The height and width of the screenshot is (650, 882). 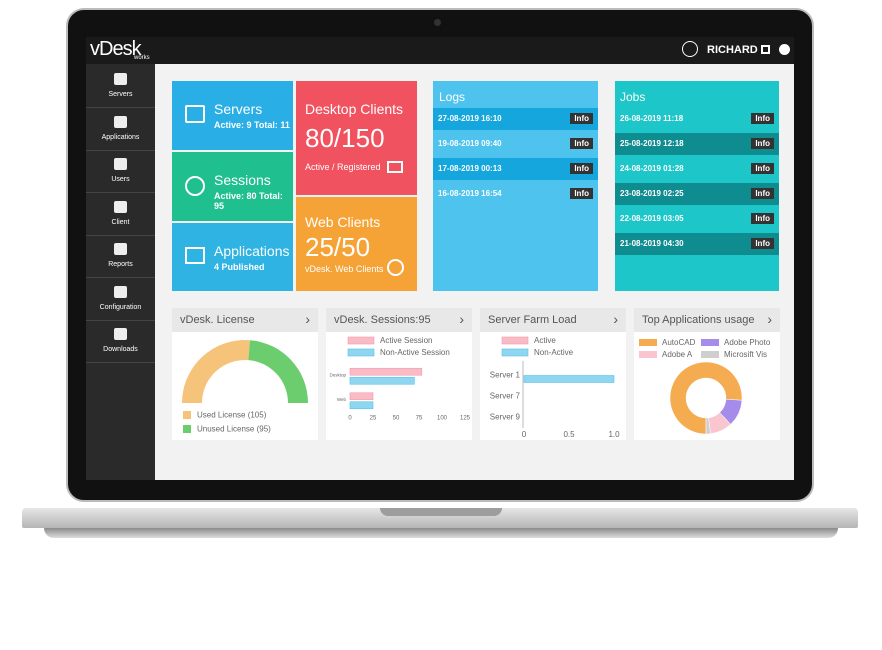 What do you see at coordinates (505, 396) in the screenshot?
I see `y-tick-label: Server 7` at bounding box center [505, 396].